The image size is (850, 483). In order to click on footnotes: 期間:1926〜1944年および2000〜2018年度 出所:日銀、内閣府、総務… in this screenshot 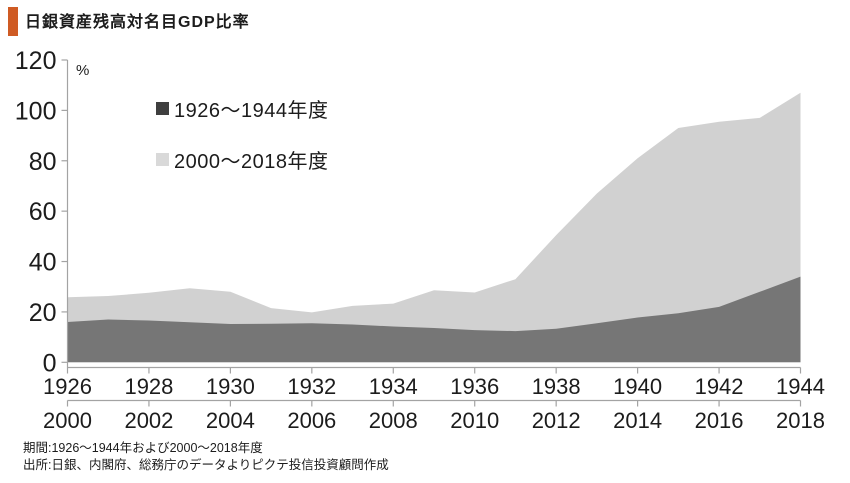, I will do `click(206, 457)`.